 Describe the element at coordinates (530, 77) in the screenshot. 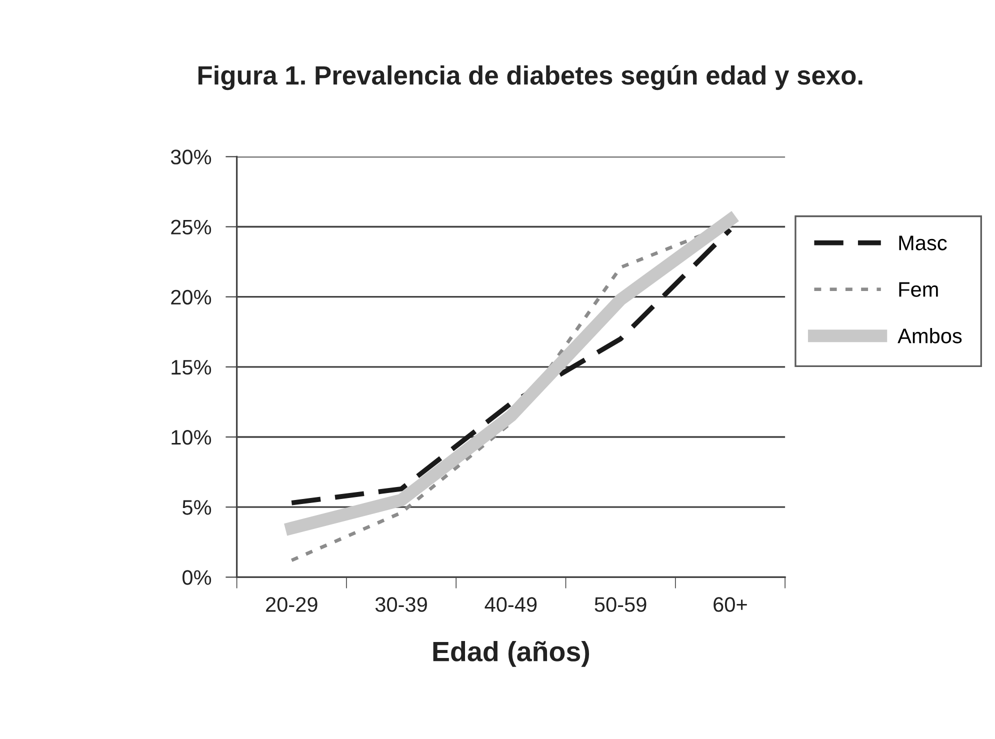

I see `chart-title: Figura 1. Prevalencia de diabetes según edad y sexo.` at that location.